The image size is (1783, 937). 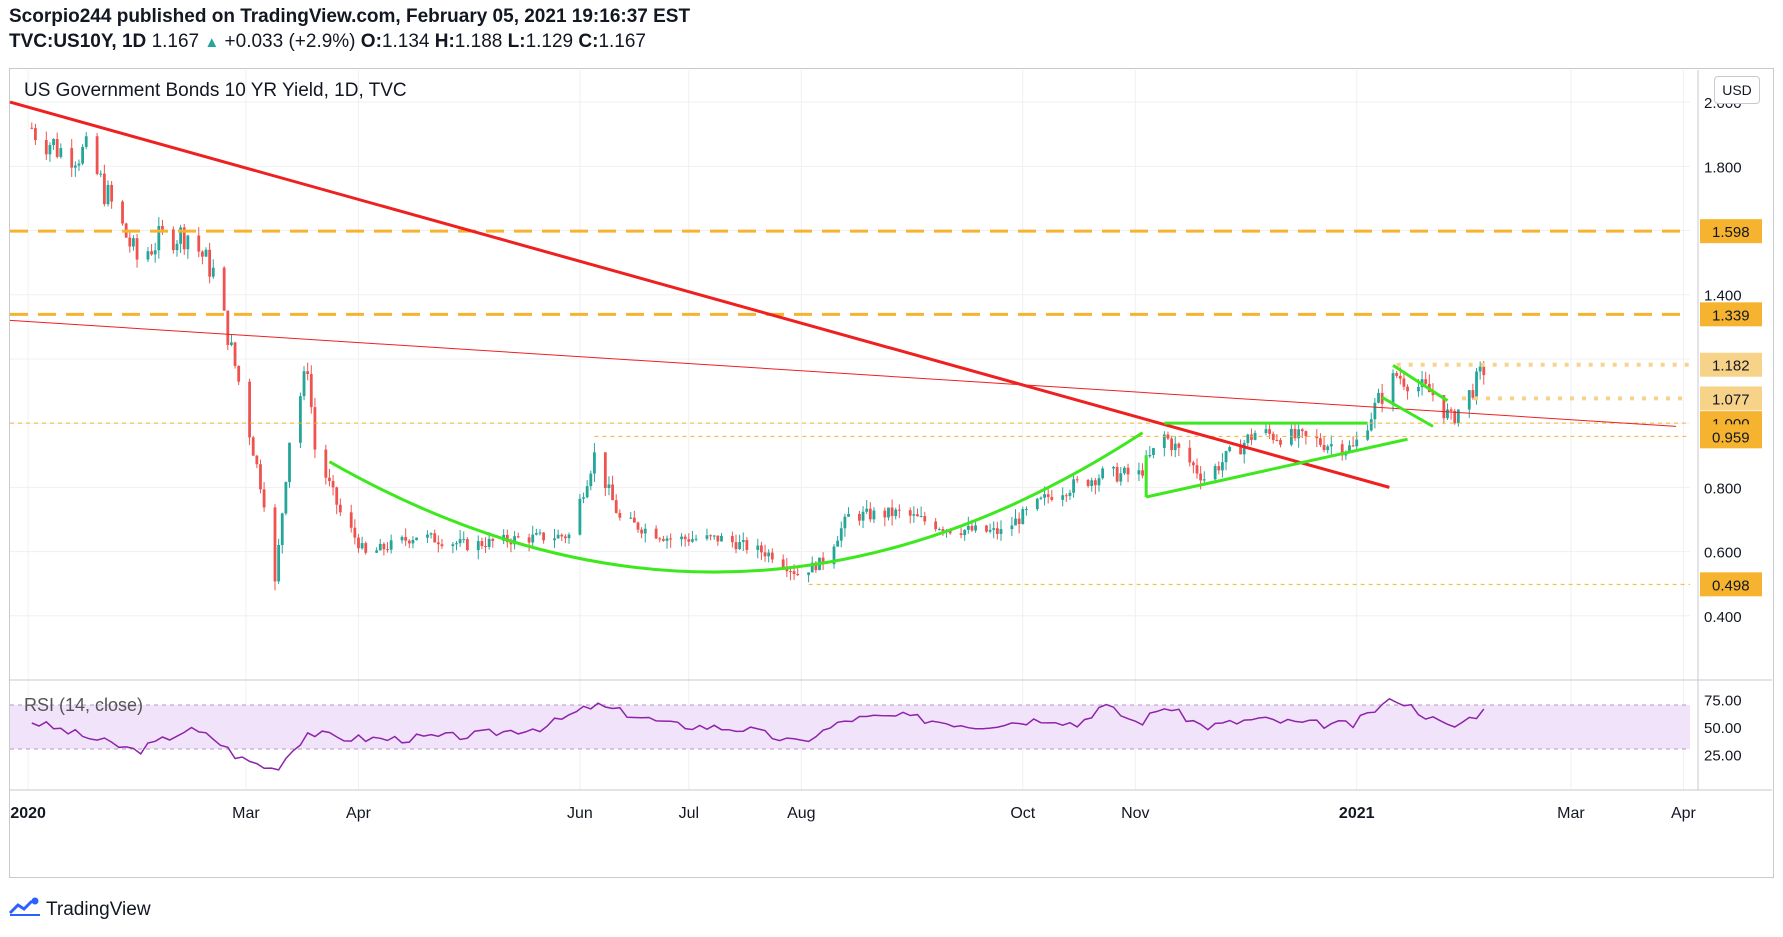 What do you see at coordinates (78, 41) in the screenshot?
I see `symbol: TVC:US10Y, 1D` at bounding box center [78, 41].